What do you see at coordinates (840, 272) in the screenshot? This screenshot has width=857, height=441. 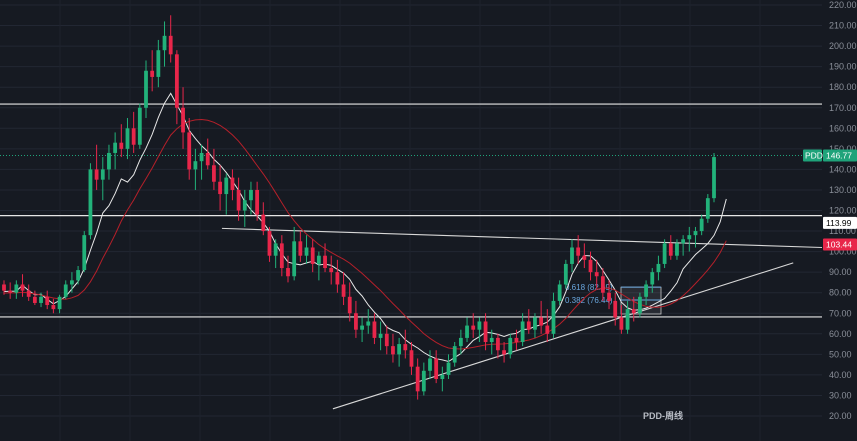 I see `y-axis-tick-label: 90.00` at bounding box center [840, 272].